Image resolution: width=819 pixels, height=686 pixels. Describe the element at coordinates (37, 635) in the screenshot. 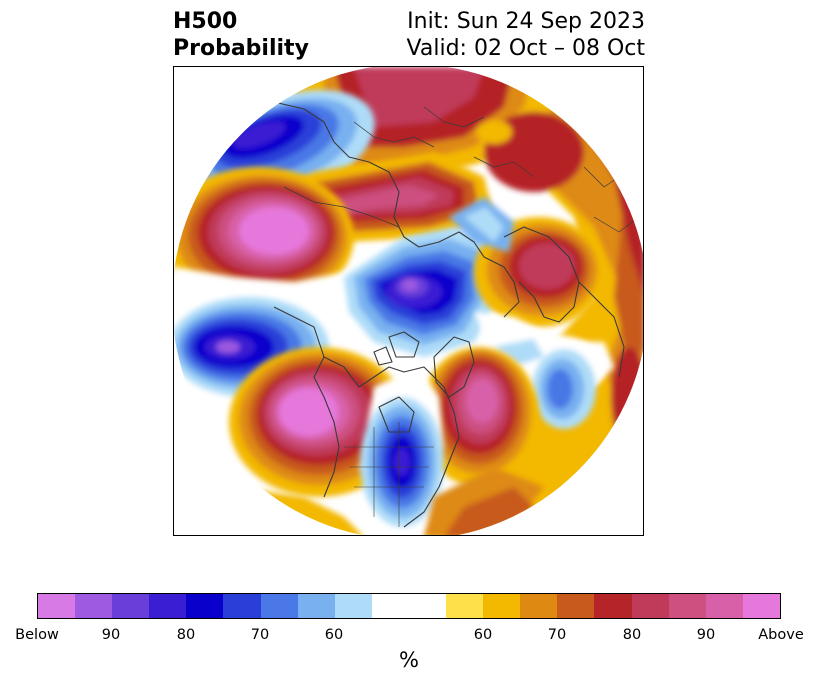

I see `colorbar-tick-label: Below` at that location.